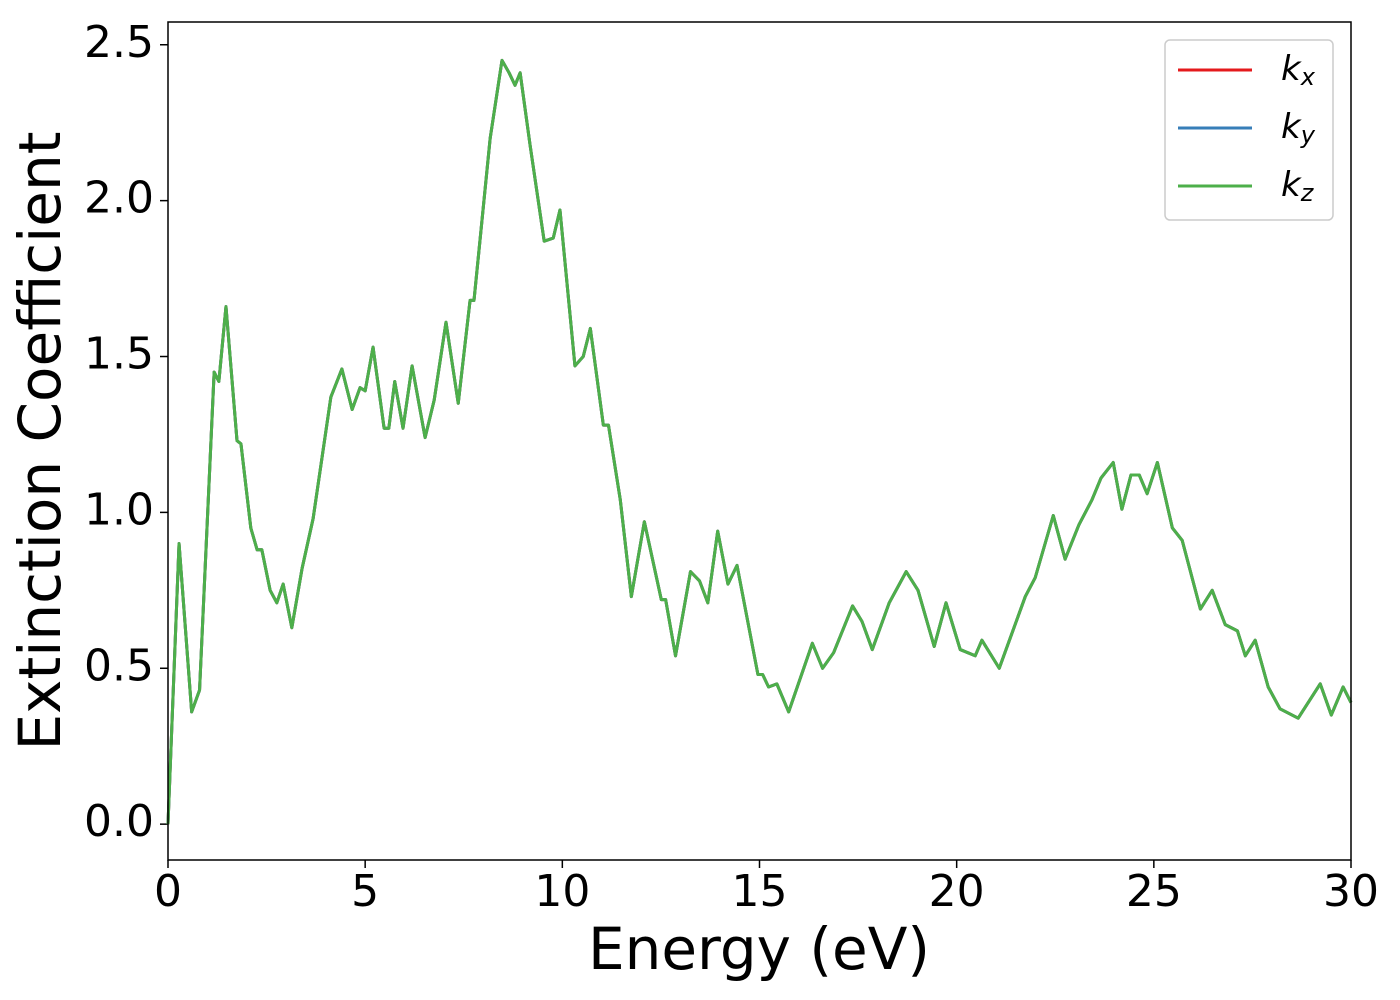 Image resolution: width=1400 pixels, height=1000 pixels. I want to click on x-tick-label: 25, so click(1154, 891).